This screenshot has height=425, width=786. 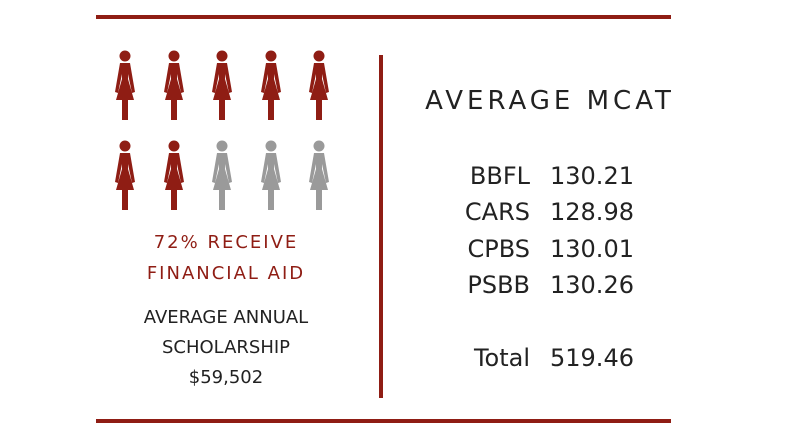 I want to click on mcat-total-row: Total 519.46, so click(x=550, y=360).